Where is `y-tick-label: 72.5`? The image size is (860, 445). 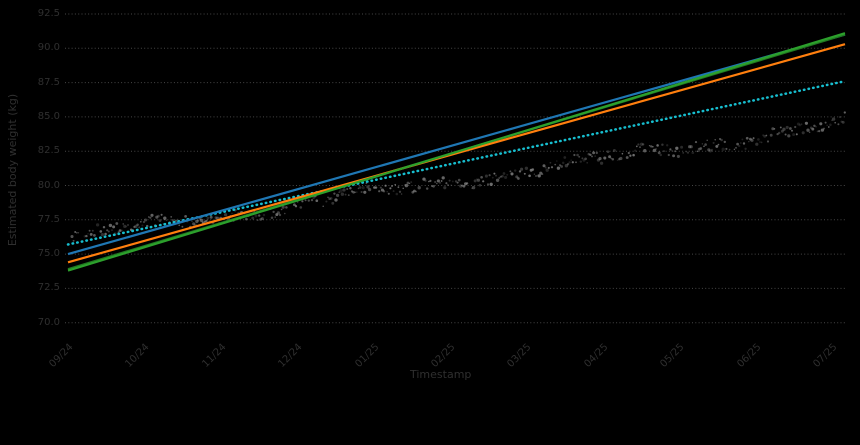
y-tick-label: 72.5 is located at coordinates (48, 288).